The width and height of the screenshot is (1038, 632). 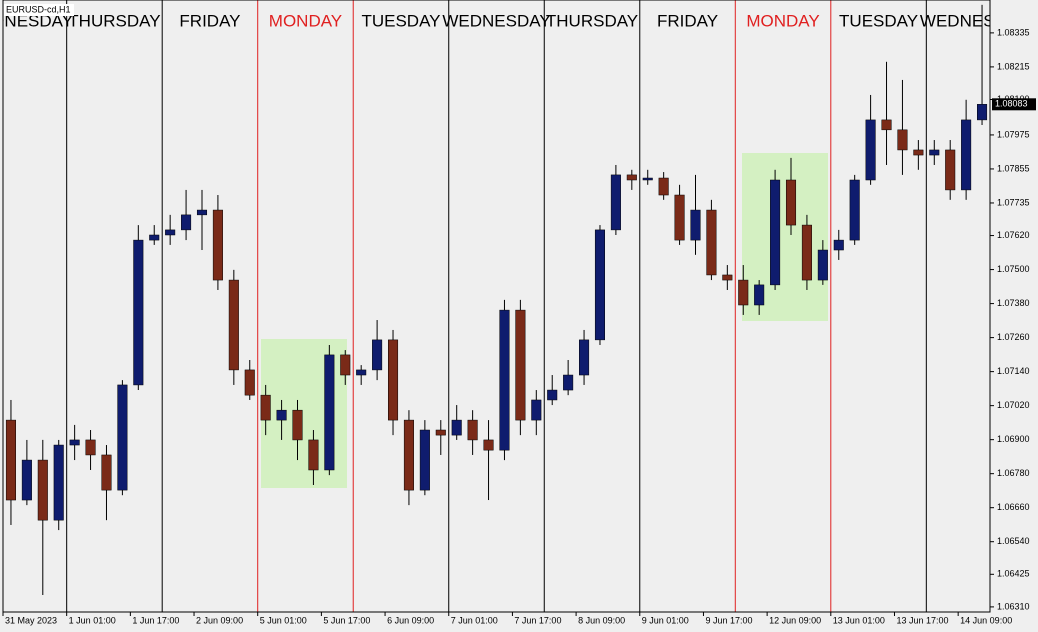 What do you see at coordinates (537, 620) in the screenshot?
I see `x-tick-label: 7 Jun 17:00` at bounding box center [537, 620].